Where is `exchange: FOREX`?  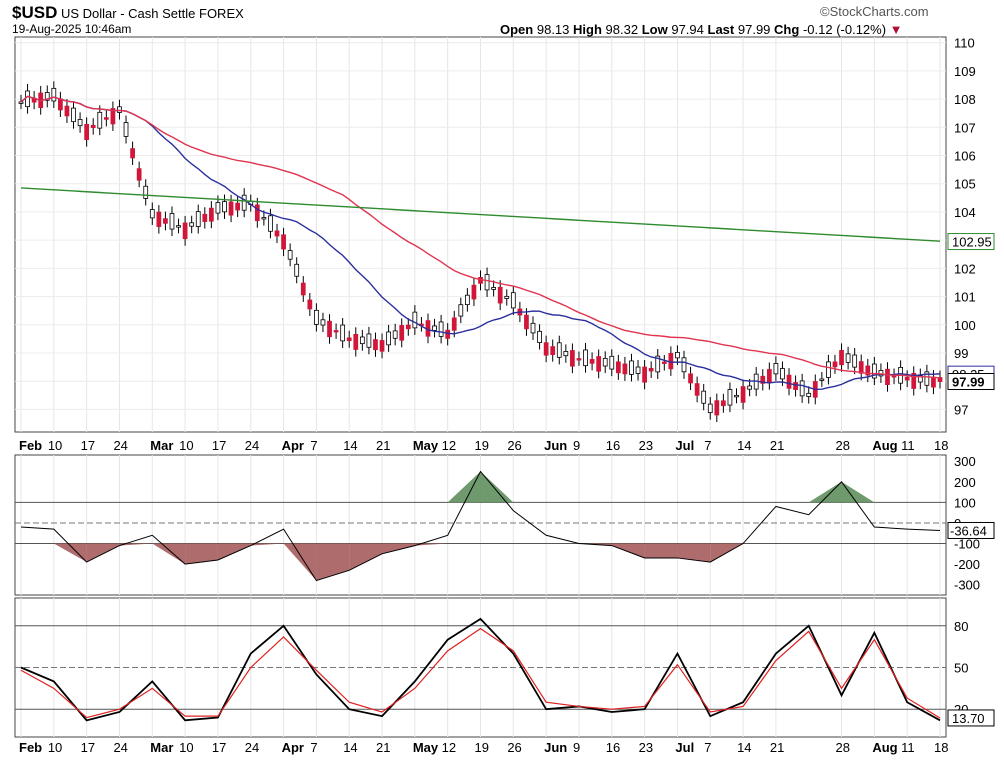 exchange: FOREX is located at coordinates (221, 13).